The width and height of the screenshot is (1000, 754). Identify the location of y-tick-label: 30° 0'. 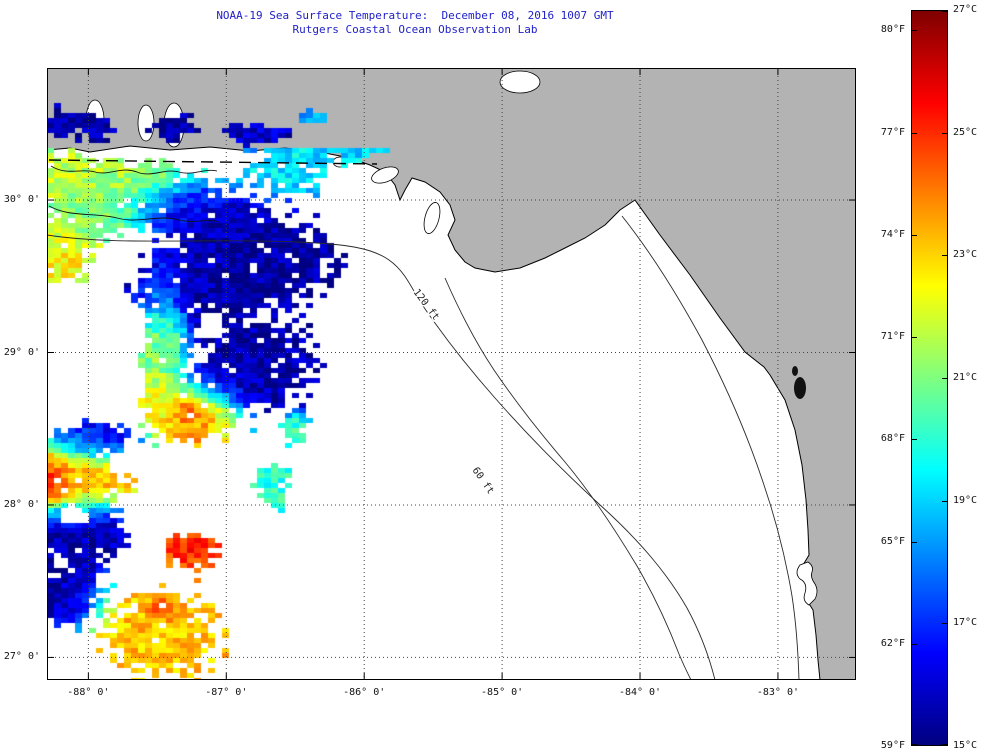
(21, 200).